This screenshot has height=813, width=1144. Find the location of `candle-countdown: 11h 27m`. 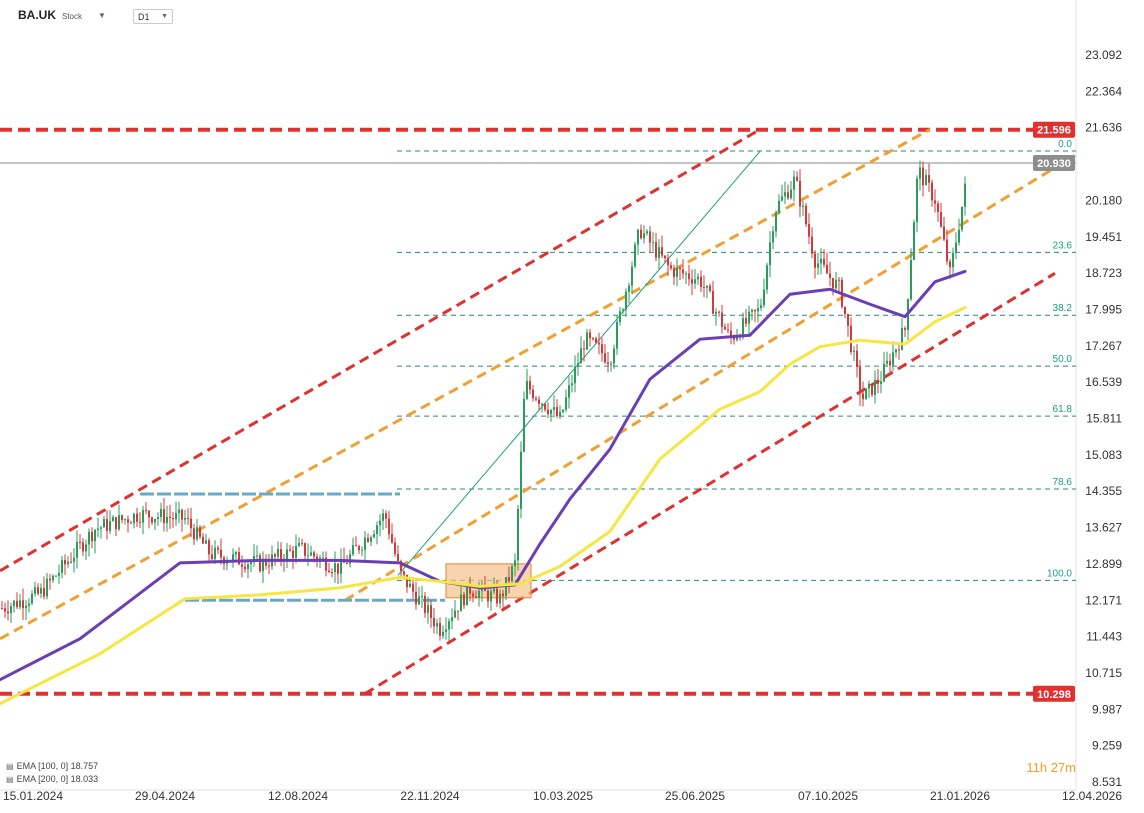

candle-countdown: 11h 27m is located at coordinates (1051, 767).